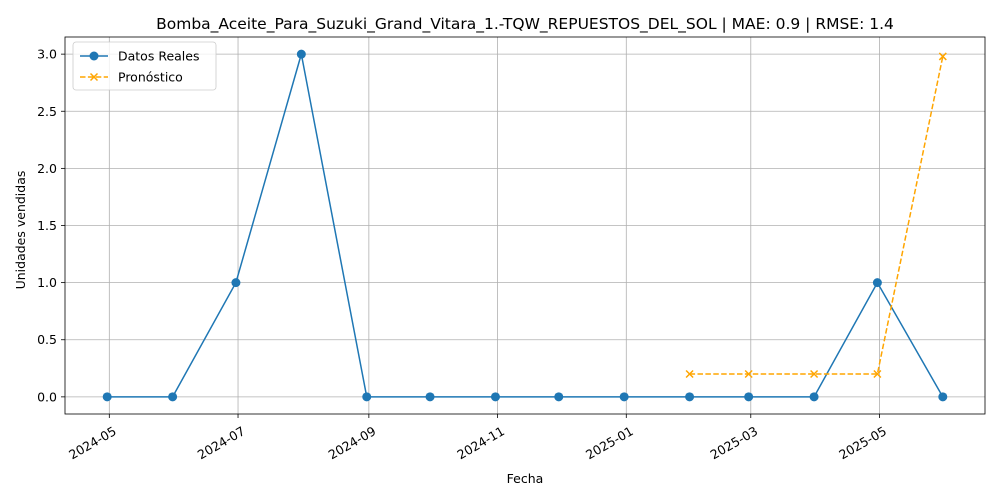 The image size is (1000, 500). I want to click on y-axis-label: Unidades vendidas, so click(20, 230).